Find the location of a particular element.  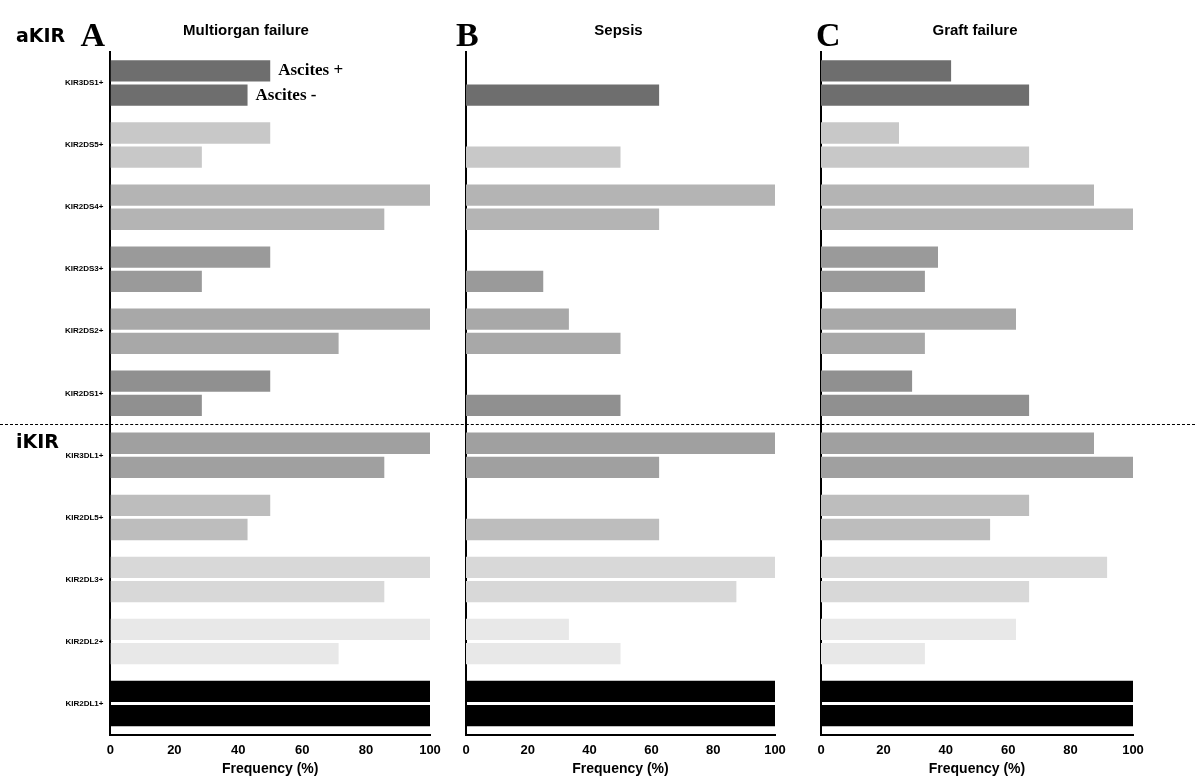

text: aKIR is located at coordinates (41, 35).